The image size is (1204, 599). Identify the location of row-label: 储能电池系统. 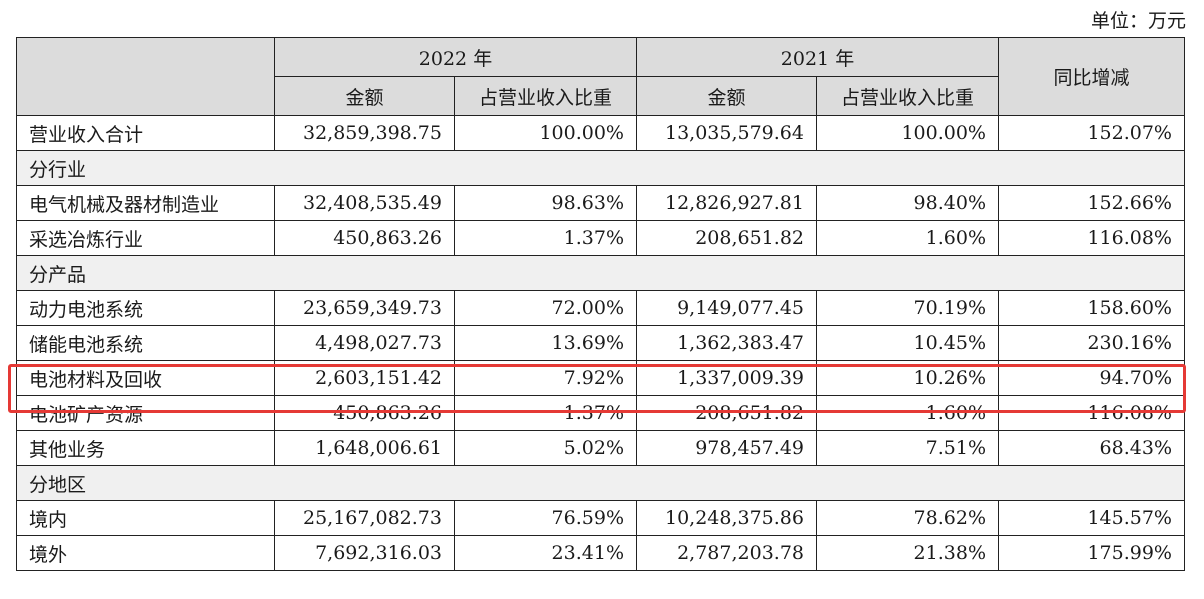
(145, 343).